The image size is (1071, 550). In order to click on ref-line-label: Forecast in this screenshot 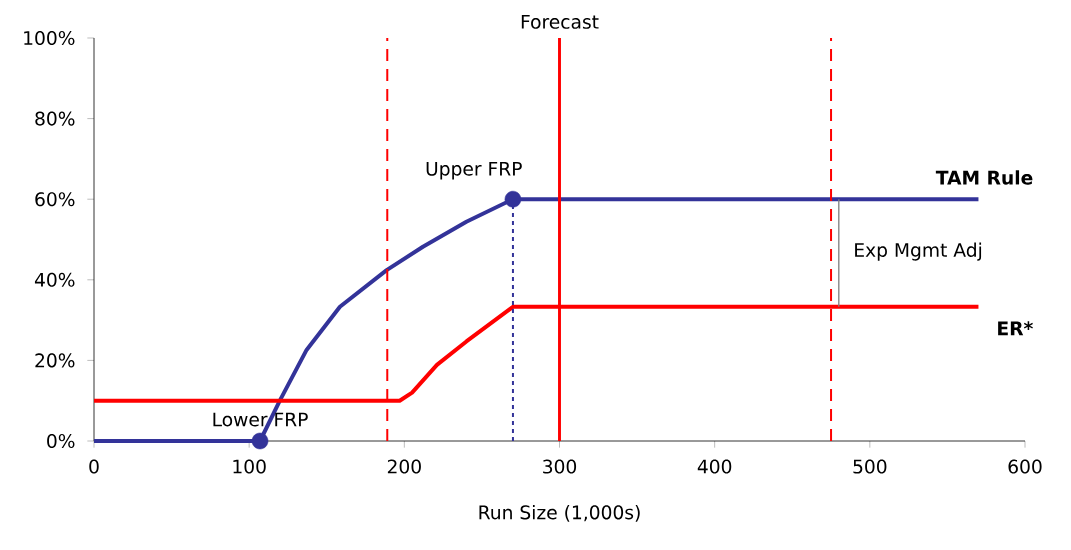, I will do `click(560, 21)`.